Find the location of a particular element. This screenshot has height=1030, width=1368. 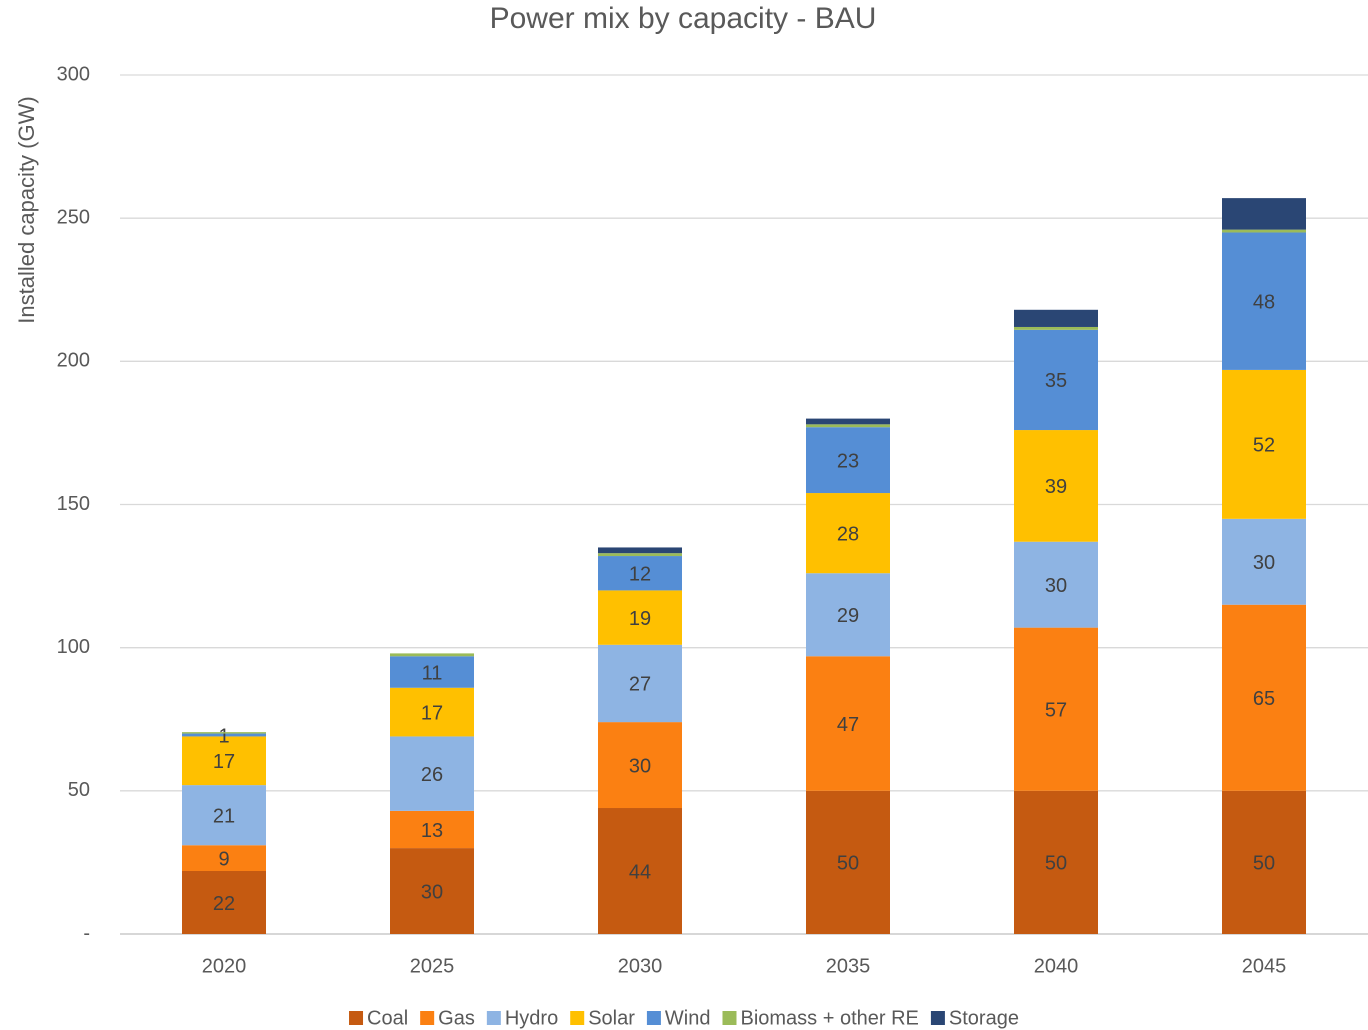

data-label: 29 is located at coordinates (848, 616).